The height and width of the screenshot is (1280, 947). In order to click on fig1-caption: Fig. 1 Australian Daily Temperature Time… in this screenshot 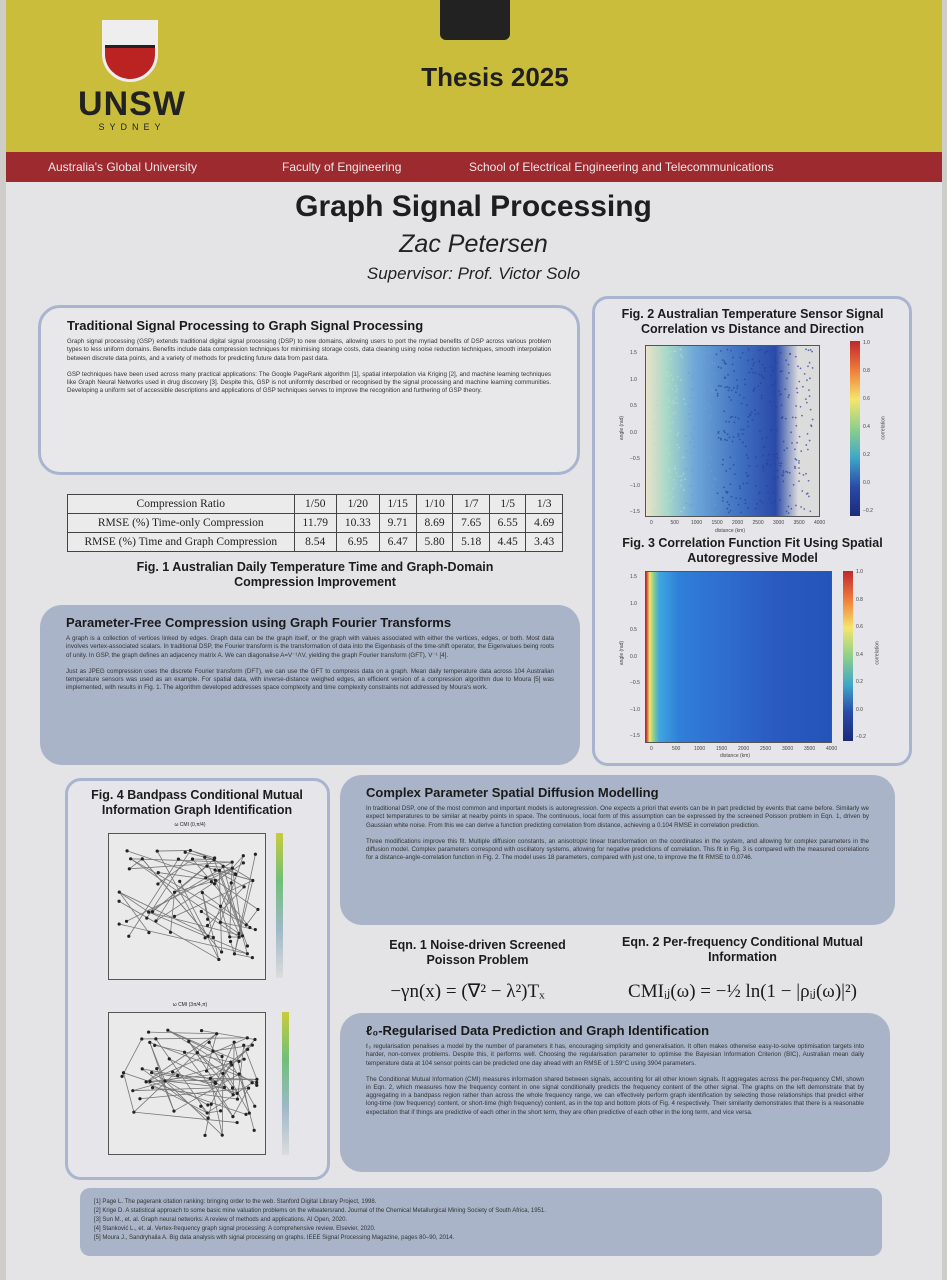, I will do `click(315, 574)`.